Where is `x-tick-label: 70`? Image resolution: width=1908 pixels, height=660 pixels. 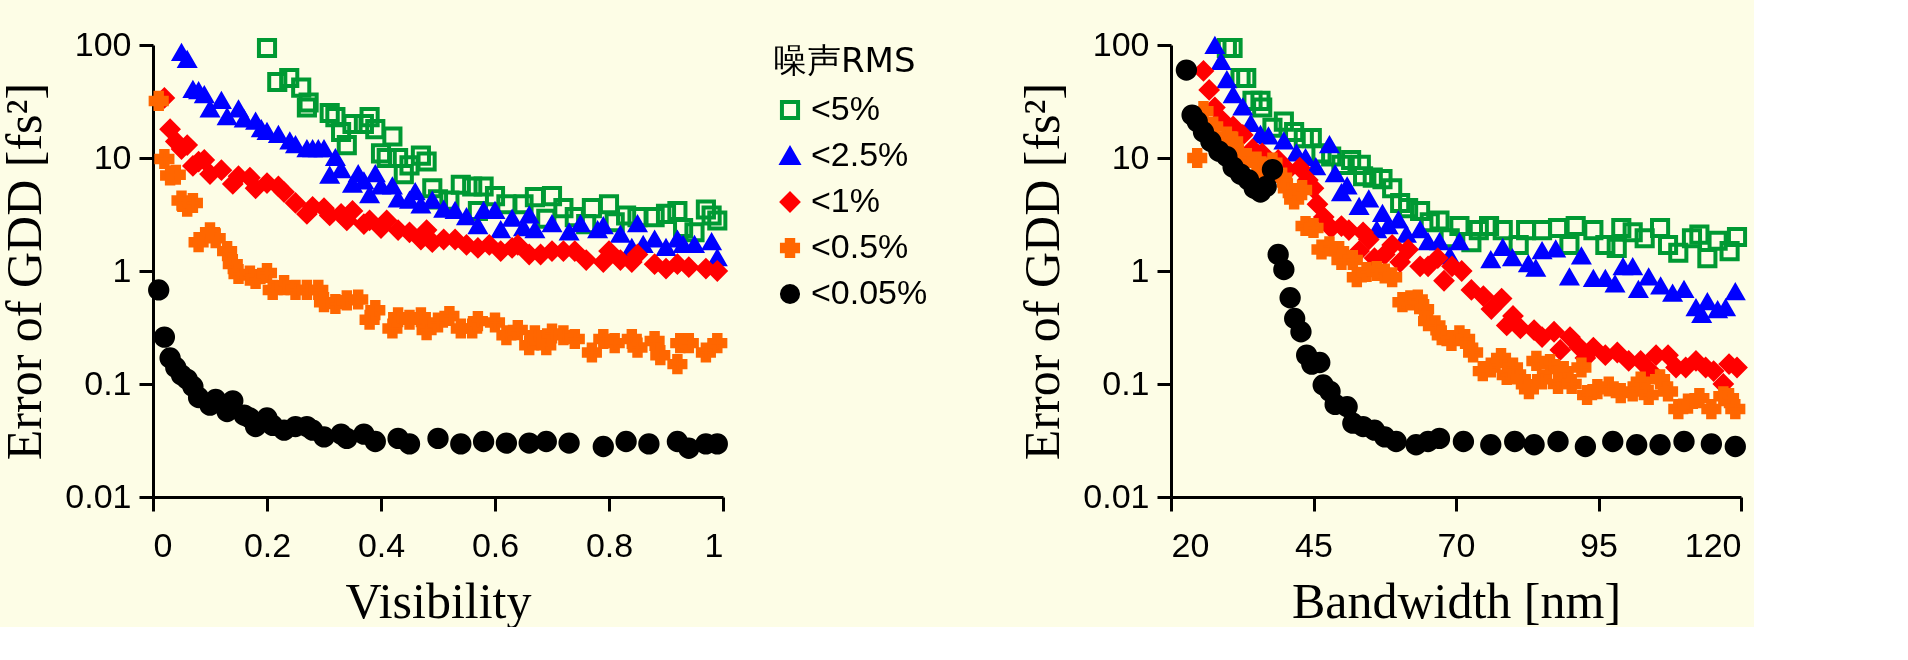
x-tick-label: 70 is located at coordinates (1456, 544).